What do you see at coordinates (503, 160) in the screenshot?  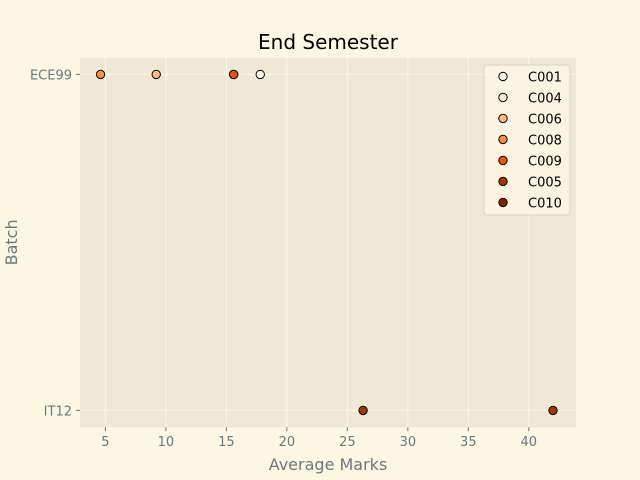 I see `legend-marker-c009` at bounding box center [503, 160].